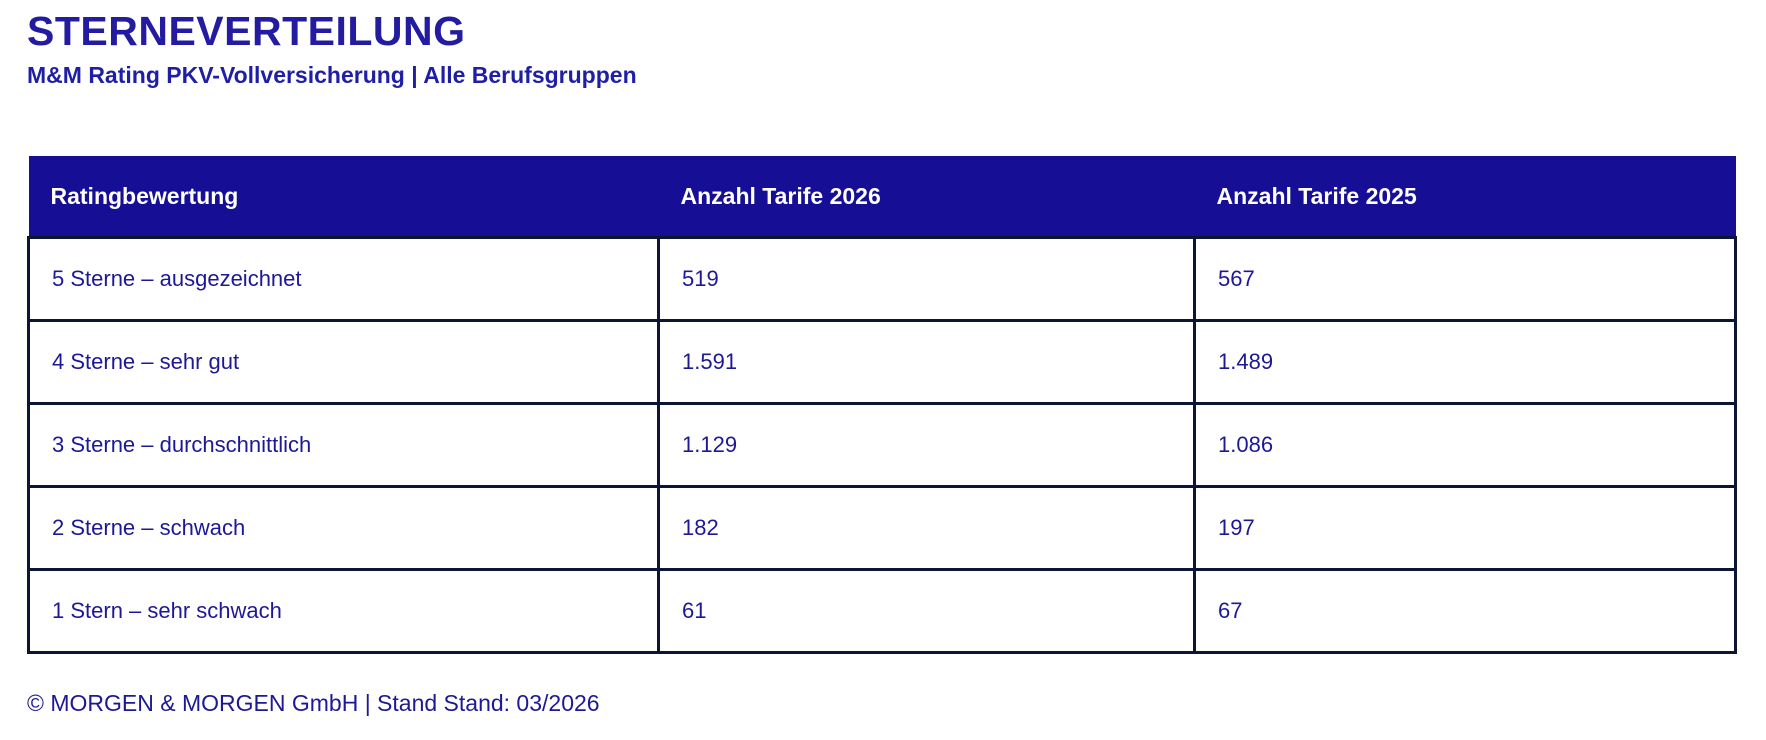 This screenshot has height=740, width=1766. Describe the element at coordinates (1465, 528) in the screenshot. I see `tarife-2025-cell: 197` at that location.